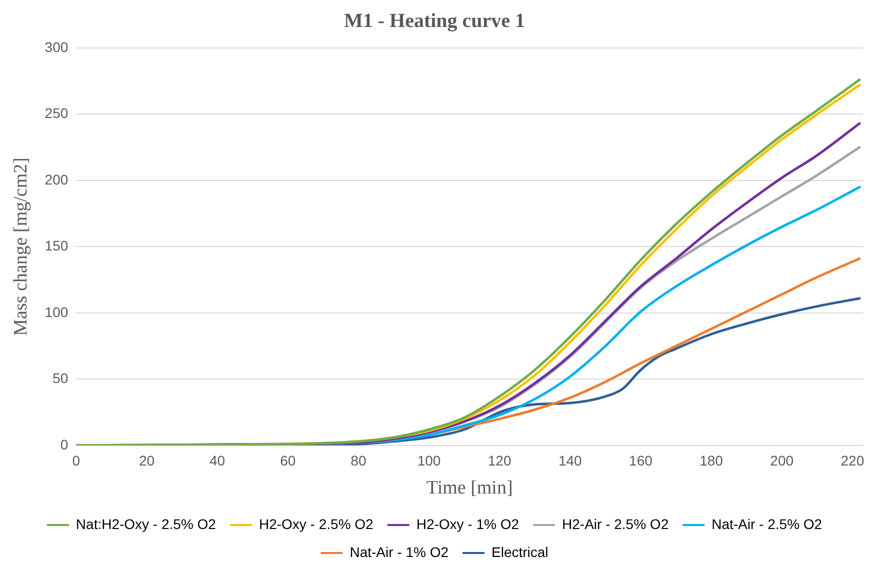 This screenshot has width=871, height=574. Describe the element at coordinates (570, 460) in the screenshot. I see `x-tick-label: 140` at that location.